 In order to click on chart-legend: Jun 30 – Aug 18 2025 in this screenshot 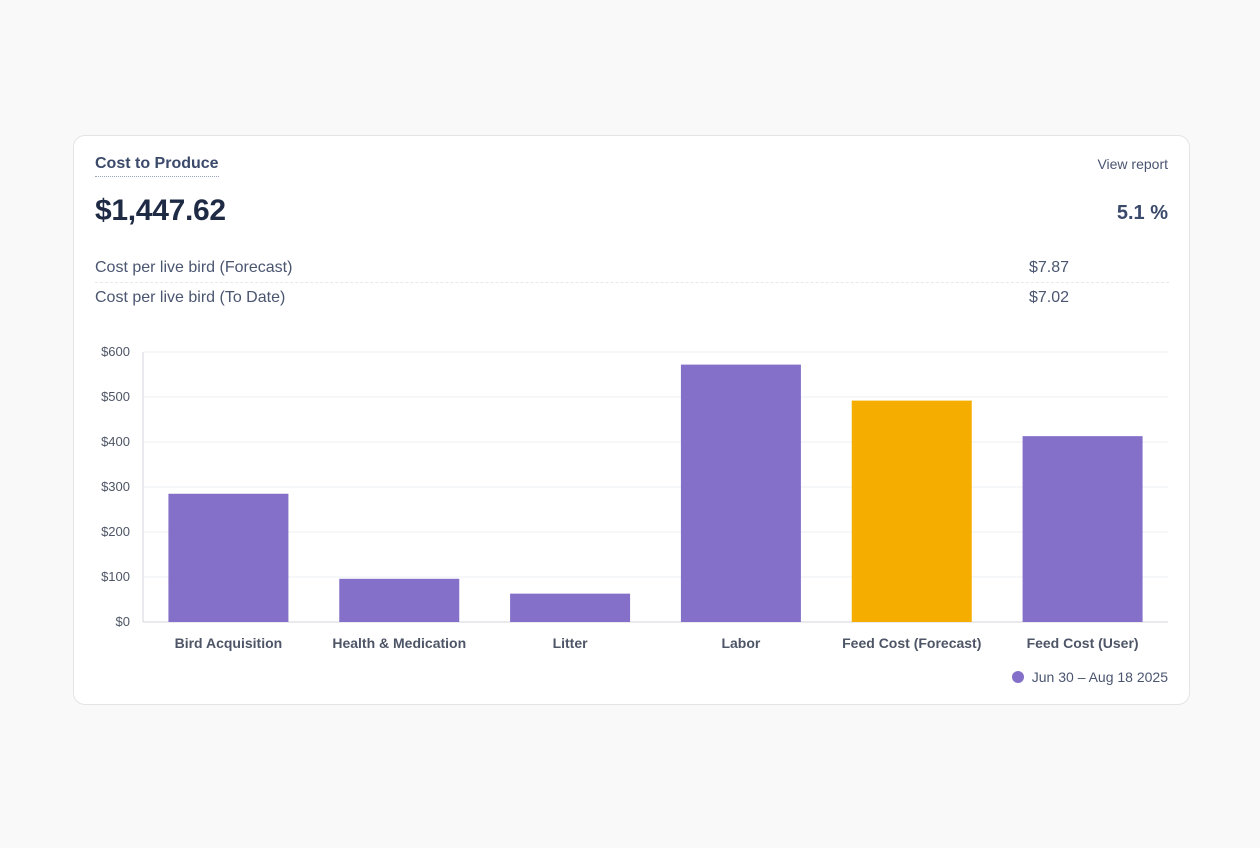, I will do `click(1089, 677)`.